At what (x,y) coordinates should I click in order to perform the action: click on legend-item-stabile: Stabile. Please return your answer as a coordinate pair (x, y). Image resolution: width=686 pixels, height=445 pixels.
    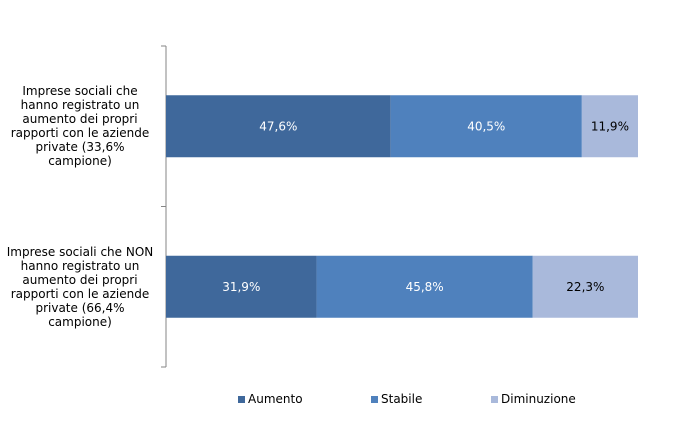
    Looking at the image, I should click on (396, 399).